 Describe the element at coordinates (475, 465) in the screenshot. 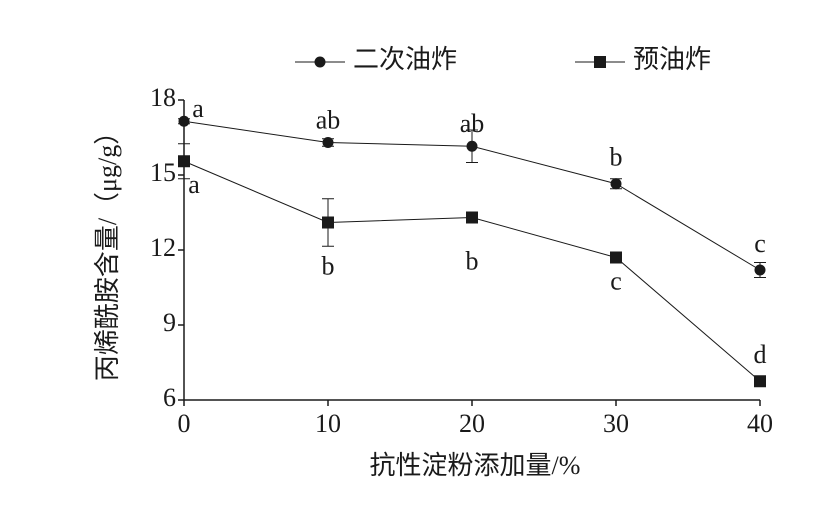

I see `x-axis-label: 抗性淀粉添加量/%` at that location.